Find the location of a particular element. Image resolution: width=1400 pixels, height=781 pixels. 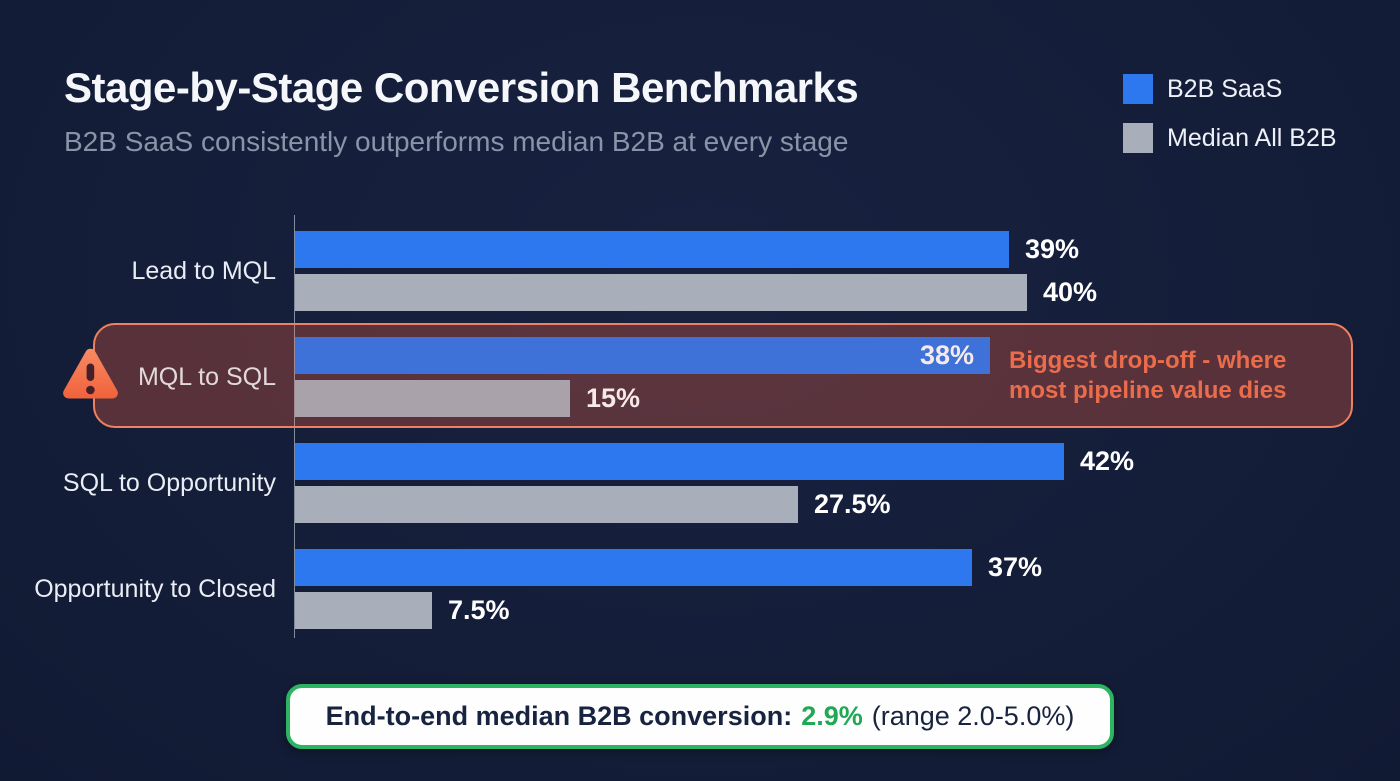

chart-row-1: Lead to MQL 39% 40% is located at coordinates (700, 271).